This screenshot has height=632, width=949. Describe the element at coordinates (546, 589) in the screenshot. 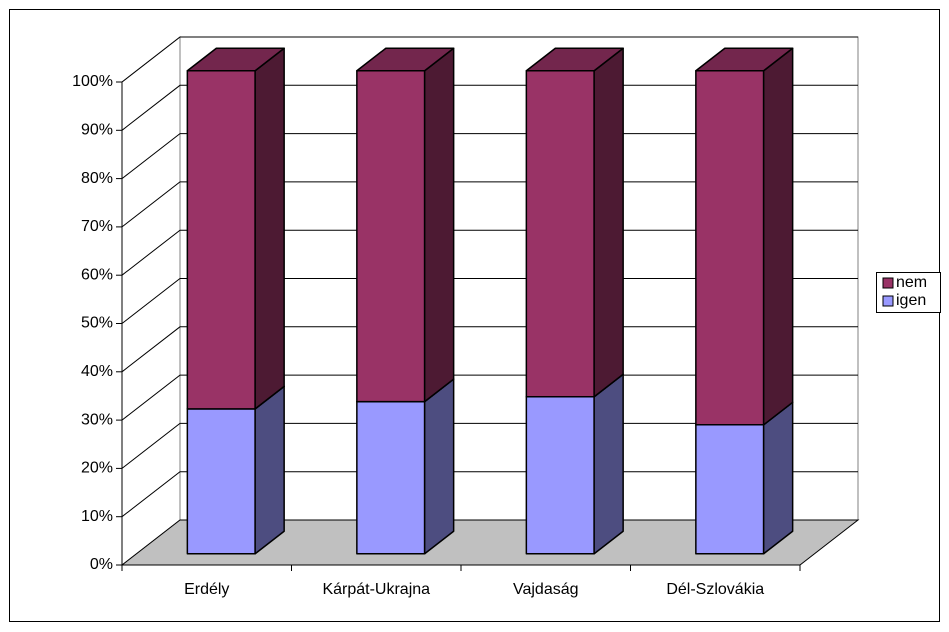

I see `x-tick-label: Vajdaság` at that location.